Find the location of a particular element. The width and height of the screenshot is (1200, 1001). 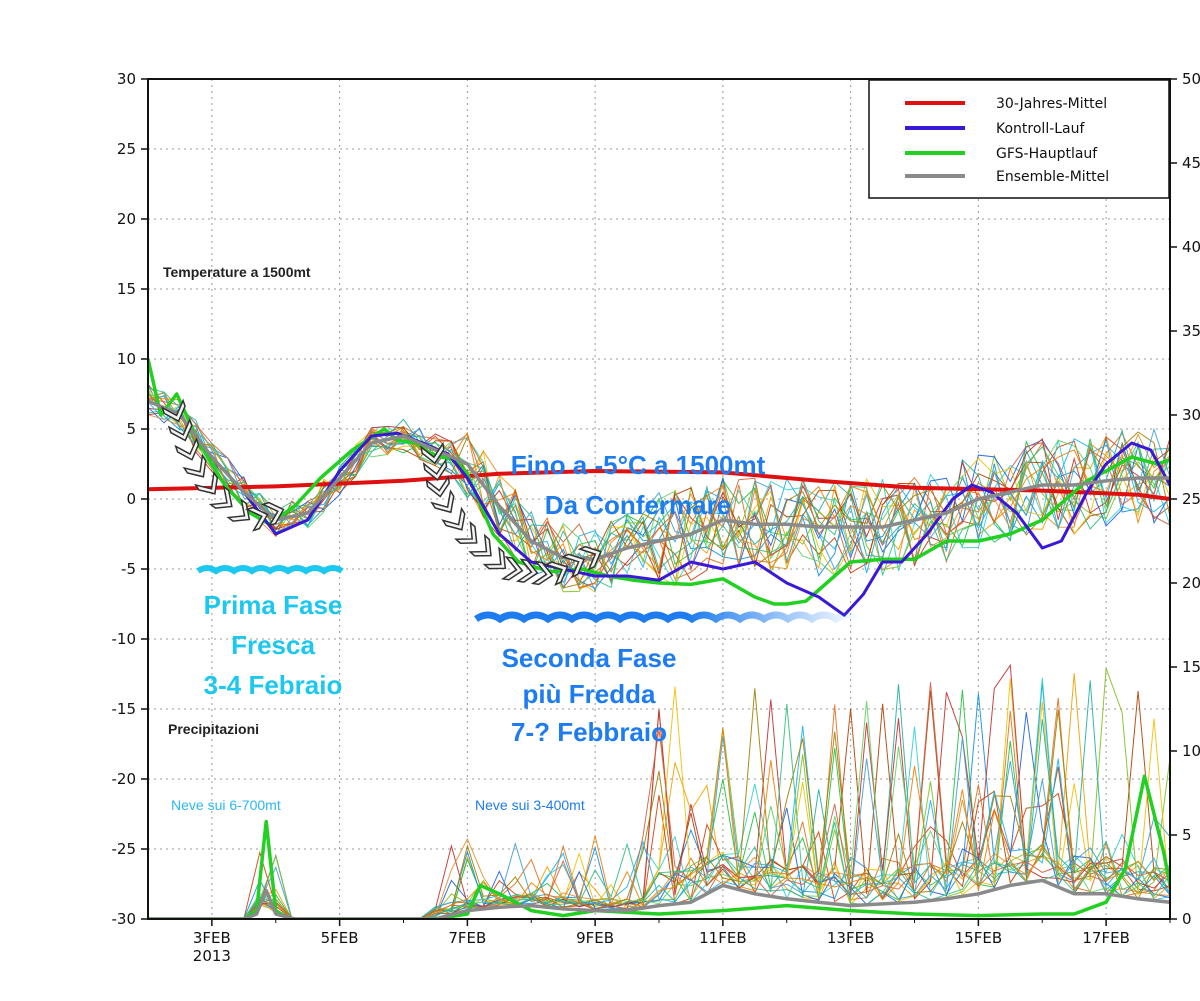

right-tick-label: 45 is located at coordinates (1191, 163).